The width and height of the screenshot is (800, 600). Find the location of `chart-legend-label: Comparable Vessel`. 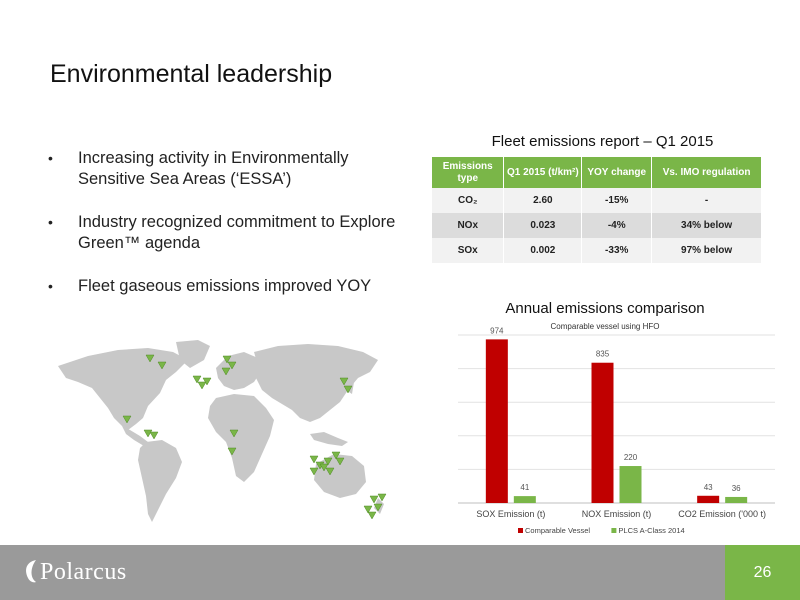

chart-legend-label: Comparable Vessel is located at coordinates (557, 530).